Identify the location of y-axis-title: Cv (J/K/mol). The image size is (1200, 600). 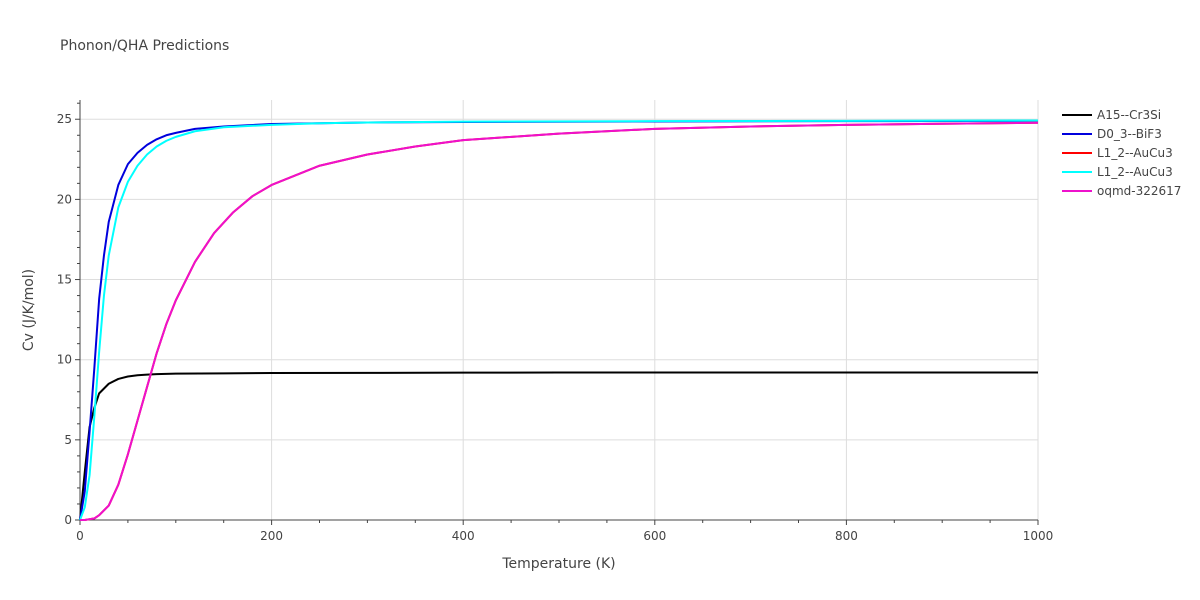
(29, 310).